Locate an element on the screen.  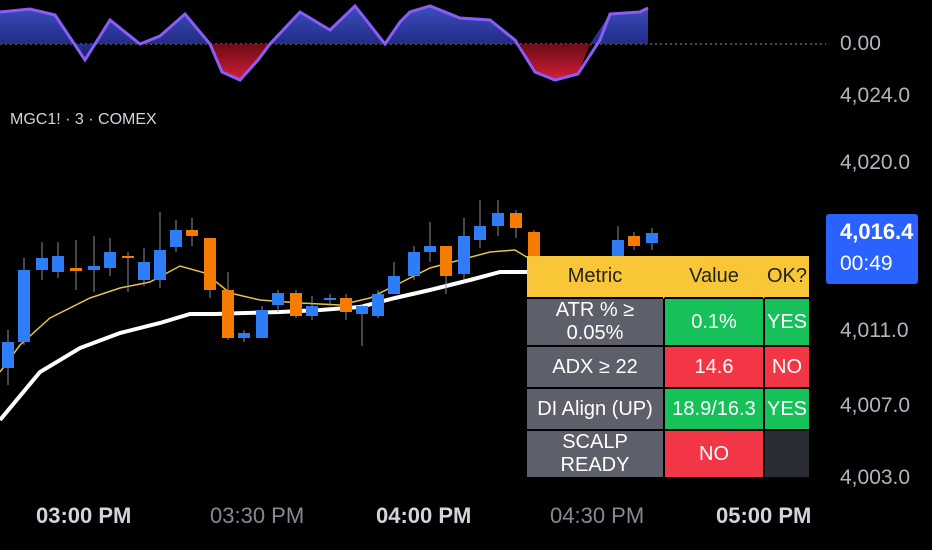
metric-cell: ATR % ≥ 0.05% is located at coordinates (595, 323).